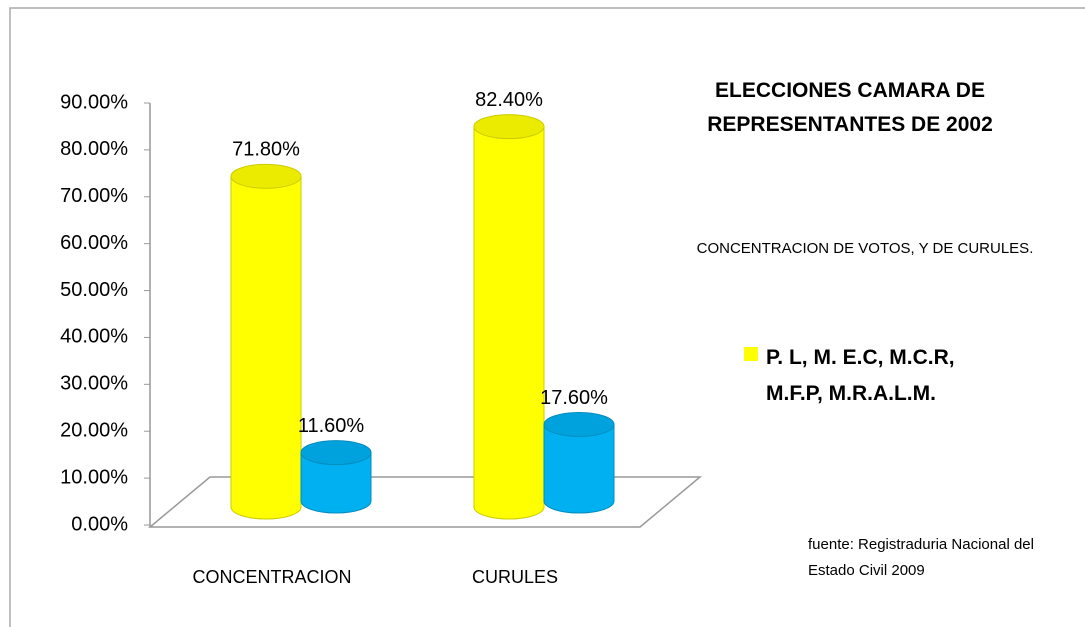 The height and width of the screenshot is (627, 1085). Describe the element at coordinates (94, 477) in the screenshot. I see `y-tick-label: 10.00%` at that location.